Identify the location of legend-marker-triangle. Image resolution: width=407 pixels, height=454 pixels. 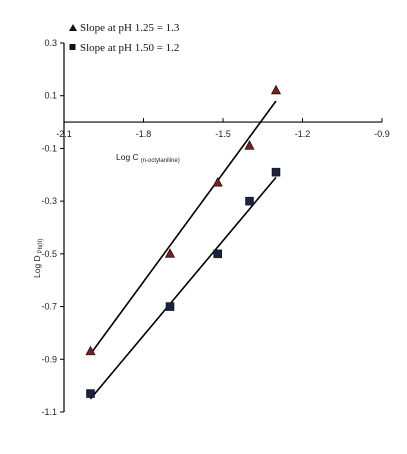
(73, 27).